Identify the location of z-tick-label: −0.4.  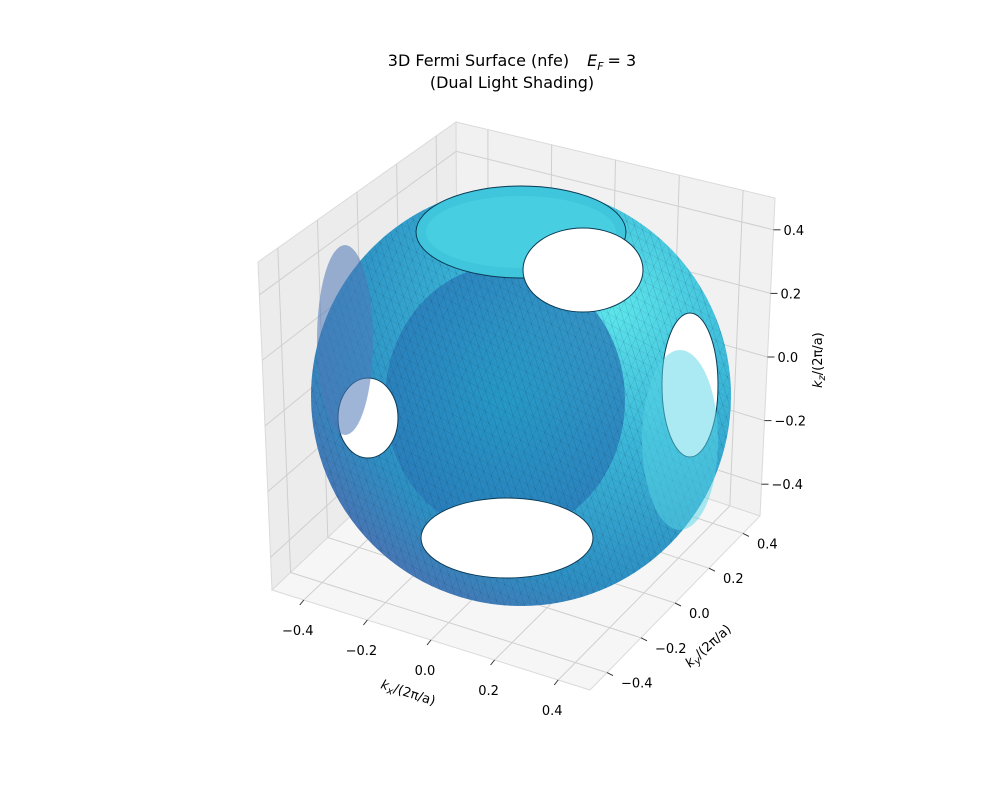
(788, 485).